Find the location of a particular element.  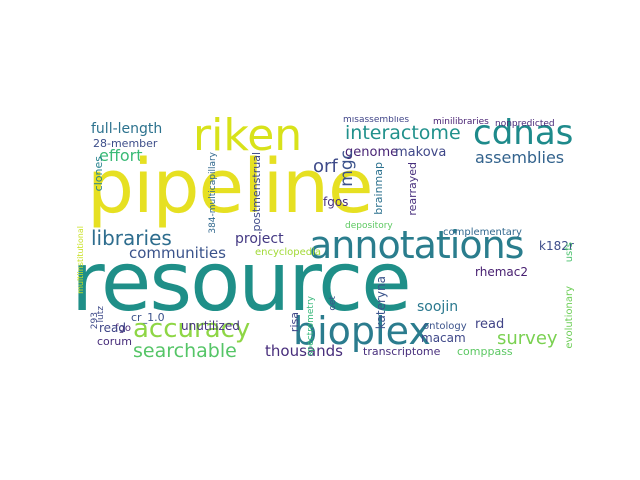

word-minilibraries: minilibraries is located at coordinates (461, 122).